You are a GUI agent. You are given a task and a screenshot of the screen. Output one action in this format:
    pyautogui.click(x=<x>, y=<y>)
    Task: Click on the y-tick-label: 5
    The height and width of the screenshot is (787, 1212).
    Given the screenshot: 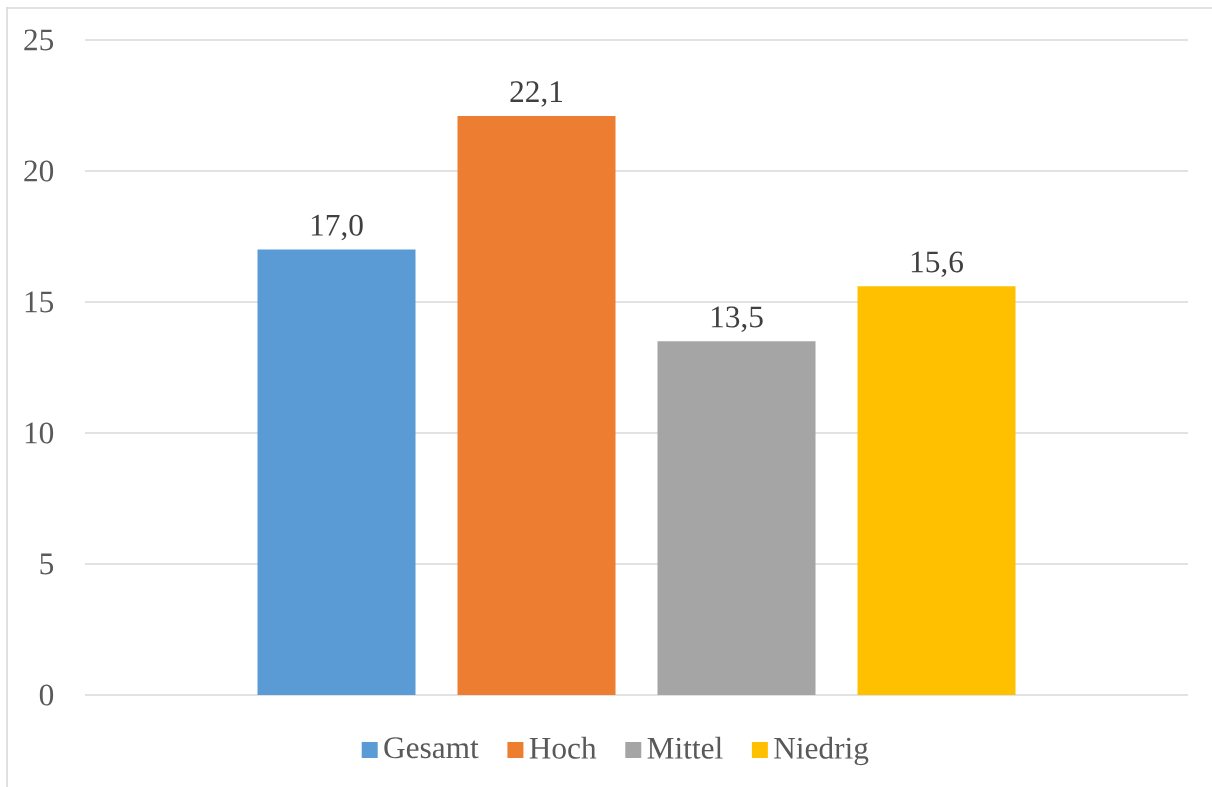 What is the action you would take?
    pyautogui.click(x=47, y=564)
    